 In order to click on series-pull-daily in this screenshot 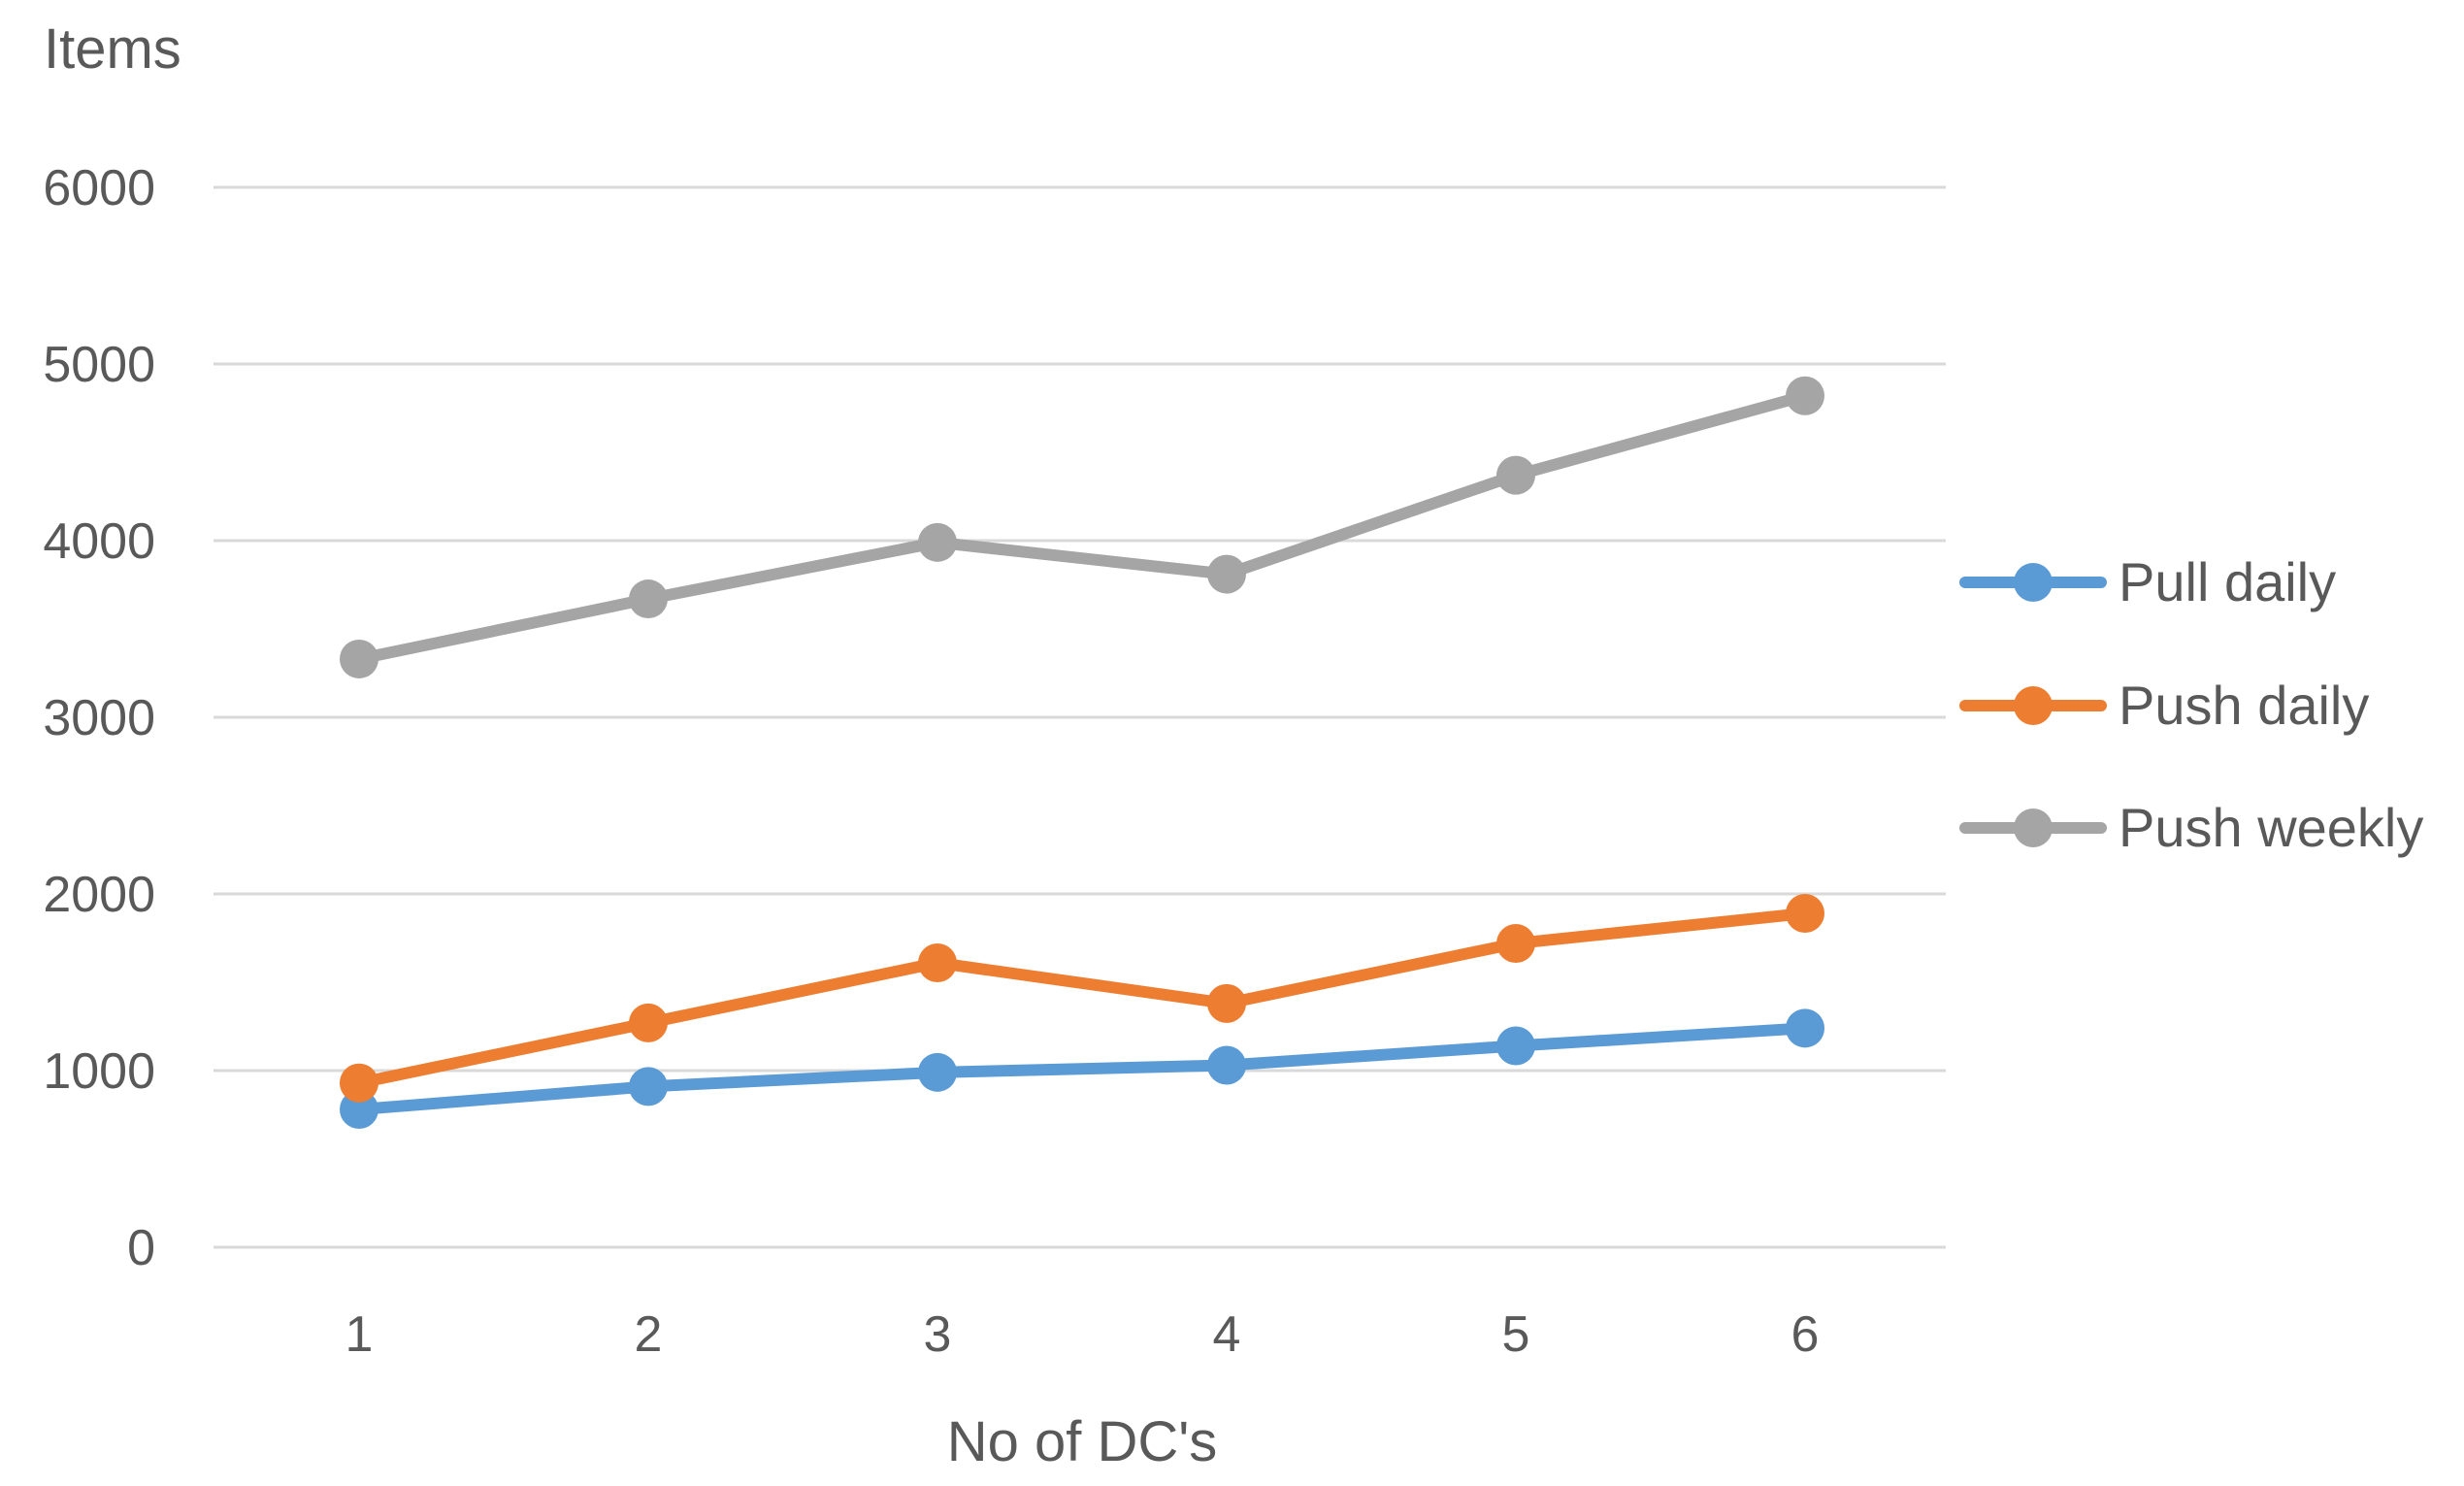, I will do `click(1082, 1069)`.